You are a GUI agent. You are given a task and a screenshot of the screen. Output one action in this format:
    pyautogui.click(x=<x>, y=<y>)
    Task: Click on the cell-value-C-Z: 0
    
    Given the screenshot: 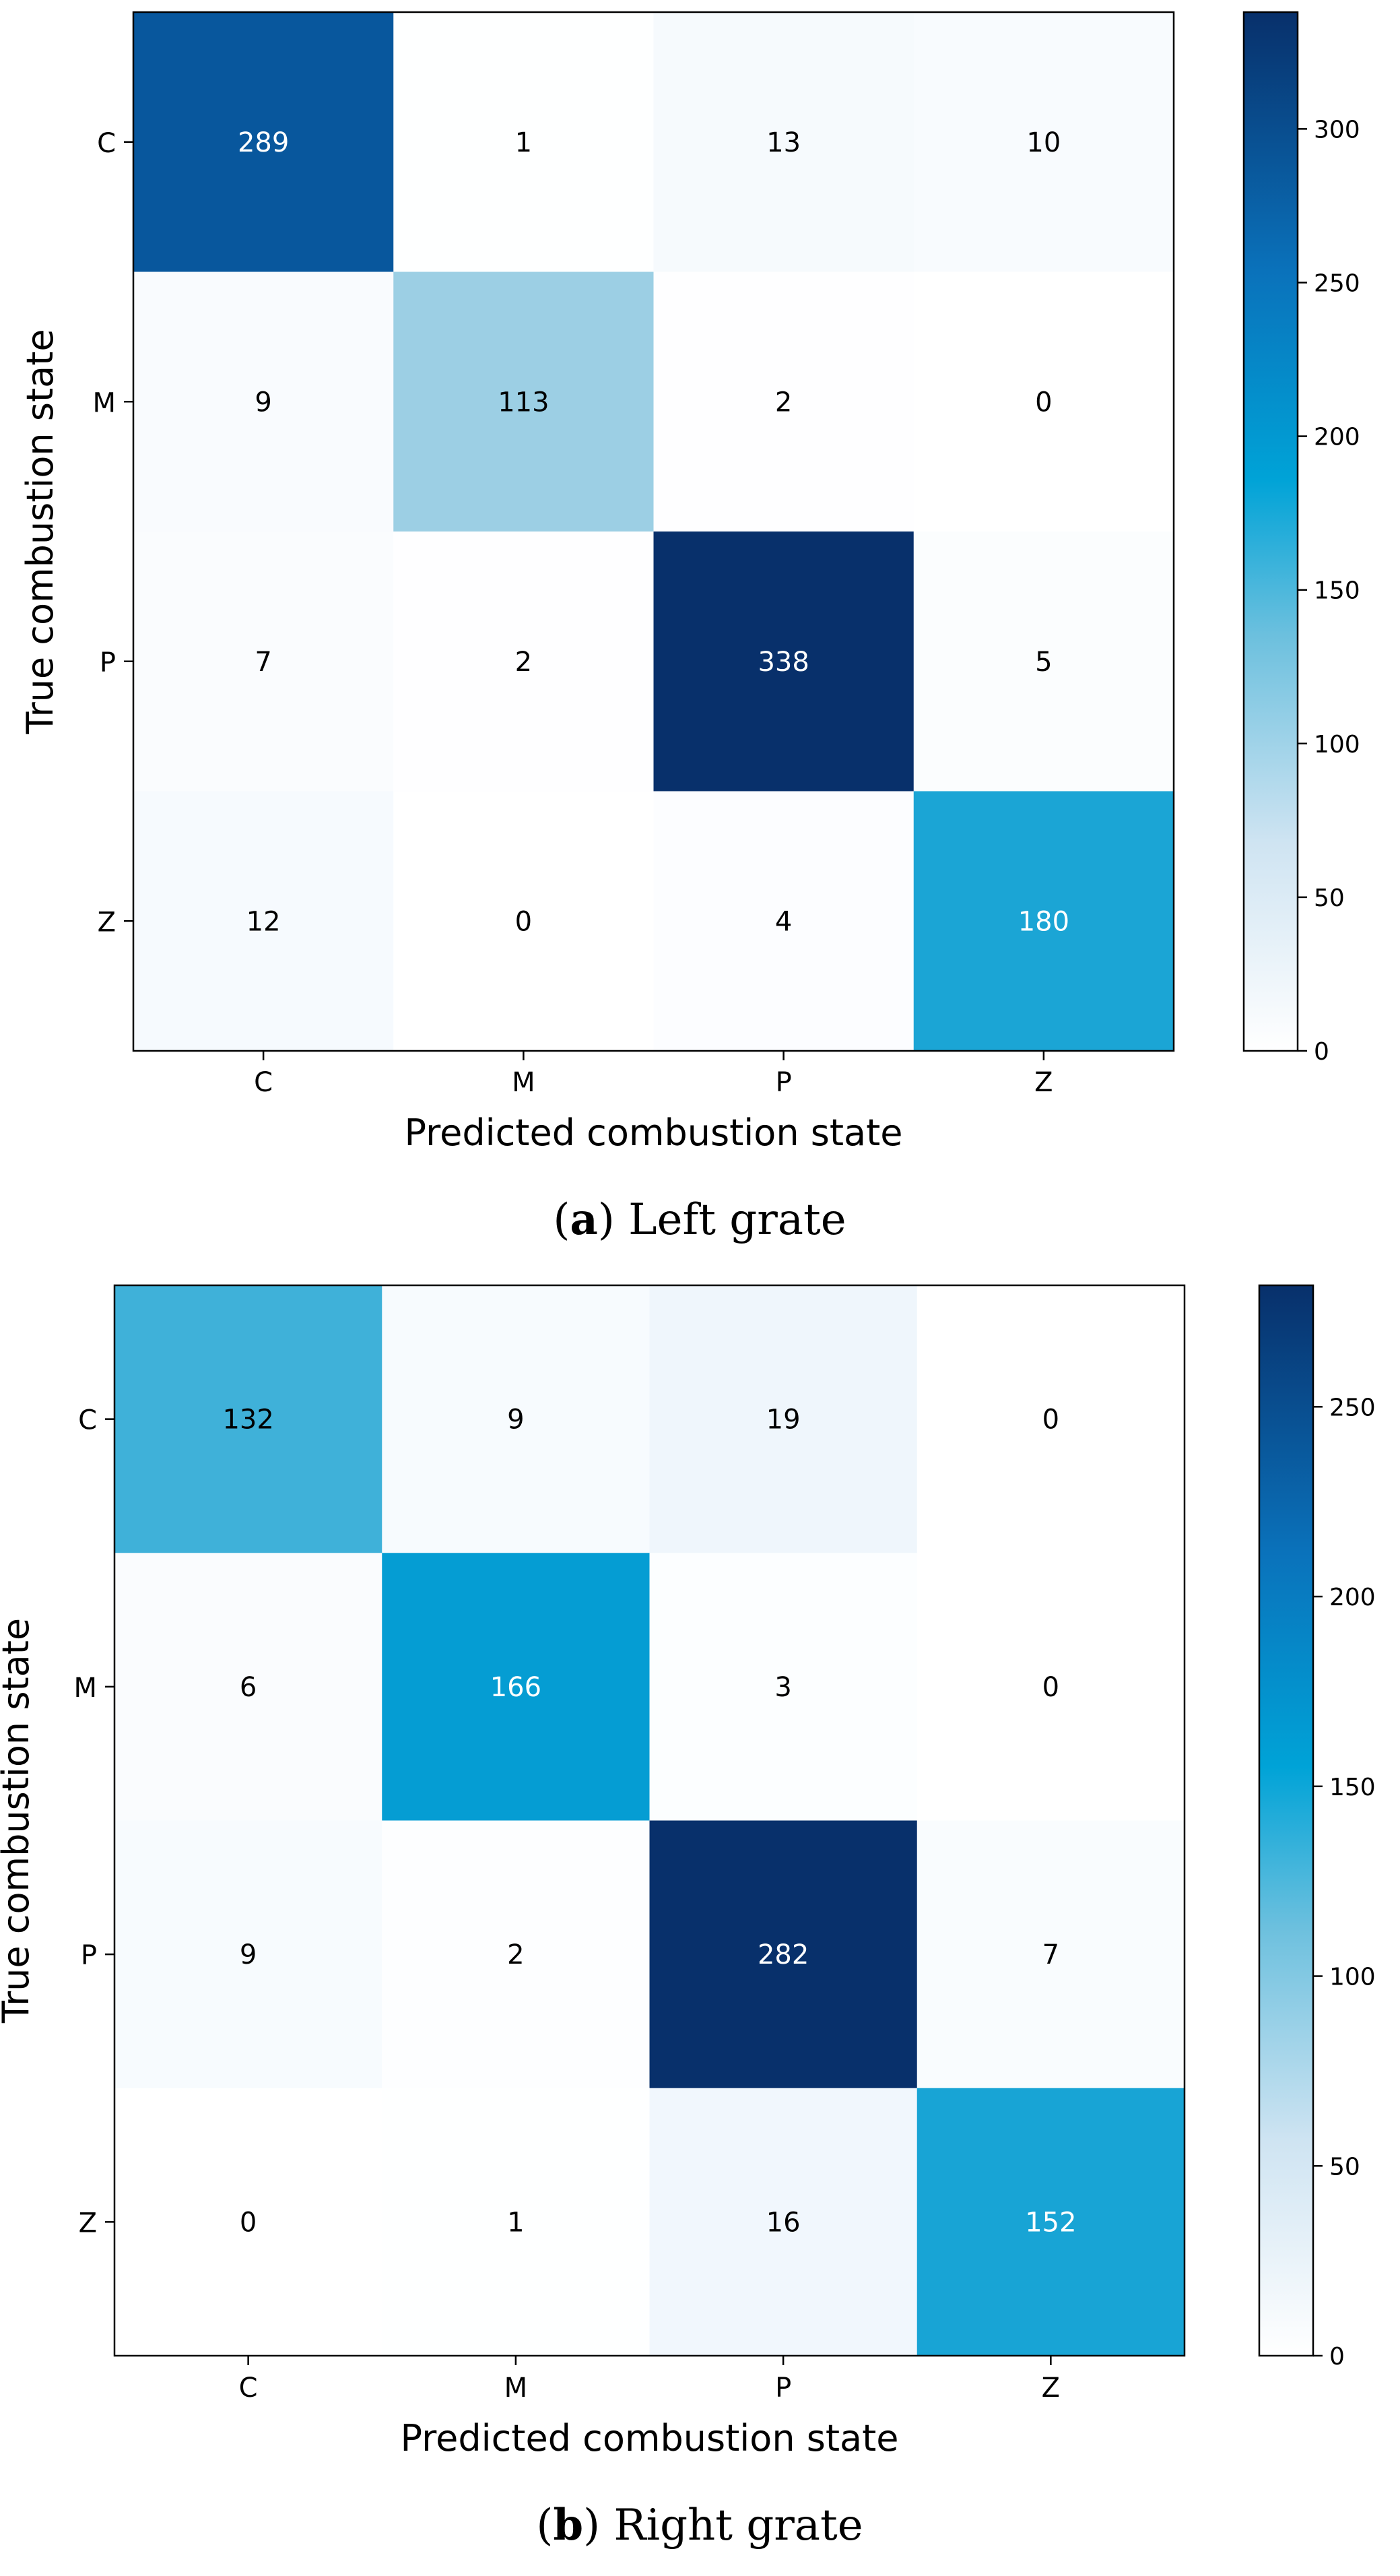 What is the action you would take?
    pyautogui.click(x=1050, y=1420)
    